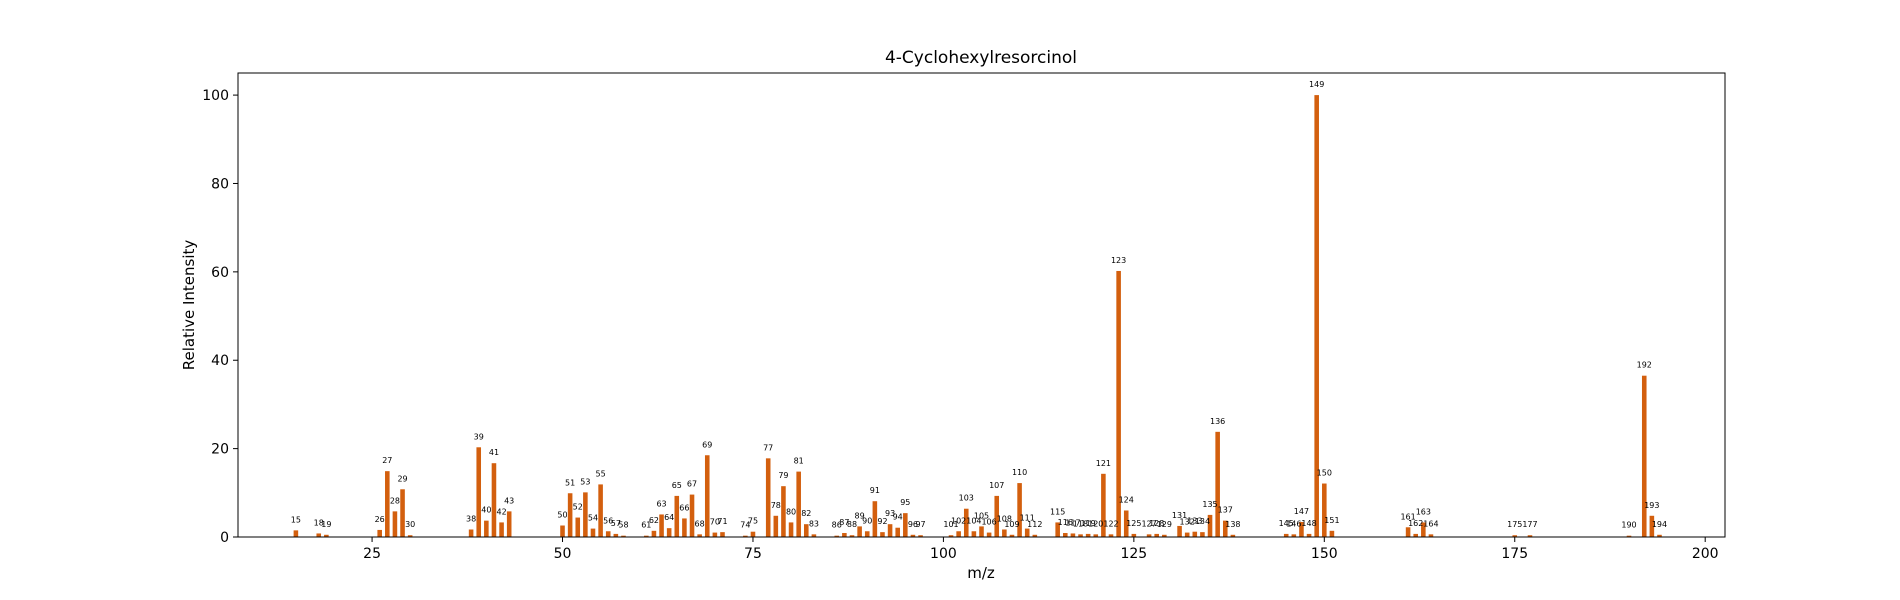 This screenshot has width=1900, height=600. What do you see at coordinates (1293, 523) in the screenshot?
I see `peak-label-146: 146` at bounding box center [1293, 523].